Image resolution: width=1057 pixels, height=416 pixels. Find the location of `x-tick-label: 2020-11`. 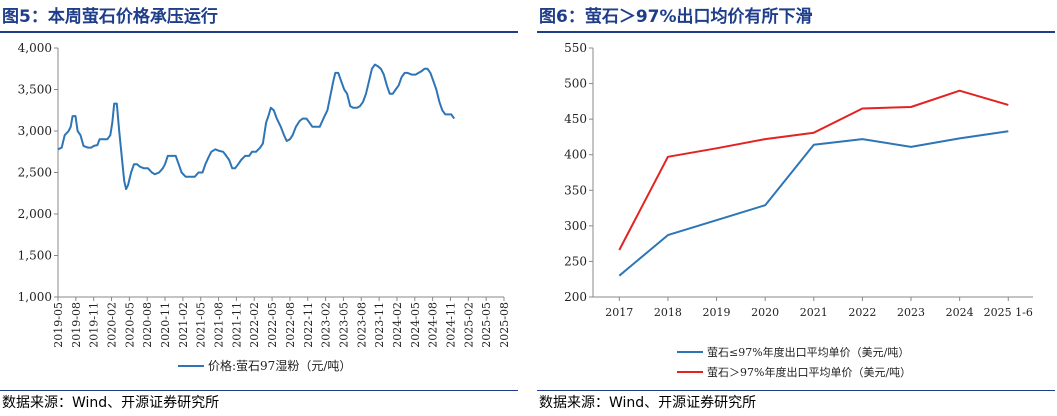

x-tick-label: 2020-11 is located at coordinates (165, 325).